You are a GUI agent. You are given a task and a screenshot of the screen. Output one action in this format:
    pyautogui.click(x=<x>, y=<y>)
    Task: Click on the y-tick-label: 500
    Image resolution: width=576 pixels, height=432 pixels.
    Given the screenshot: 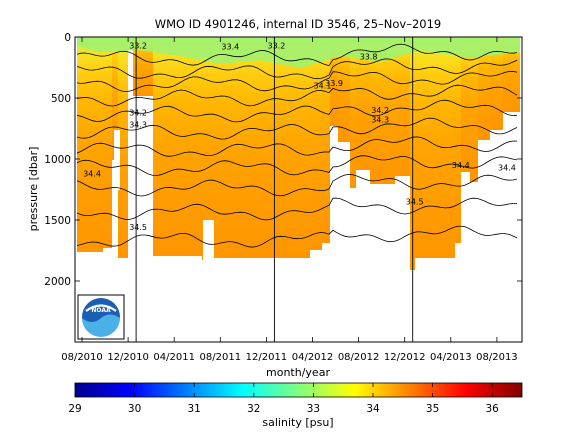 What is the action you would take?
    pyautogui.click(x=61, y=99)
    